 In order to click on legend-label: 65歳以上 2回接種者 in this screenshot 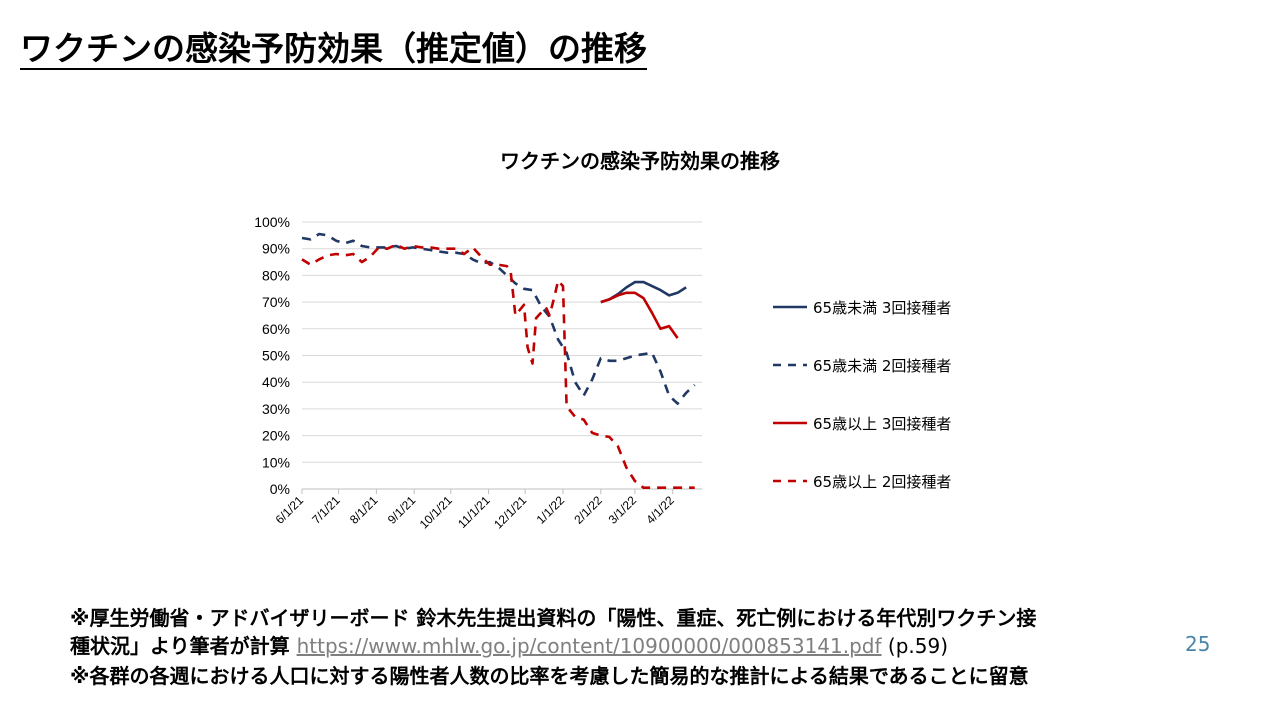, I will do `click(882, 482)`.